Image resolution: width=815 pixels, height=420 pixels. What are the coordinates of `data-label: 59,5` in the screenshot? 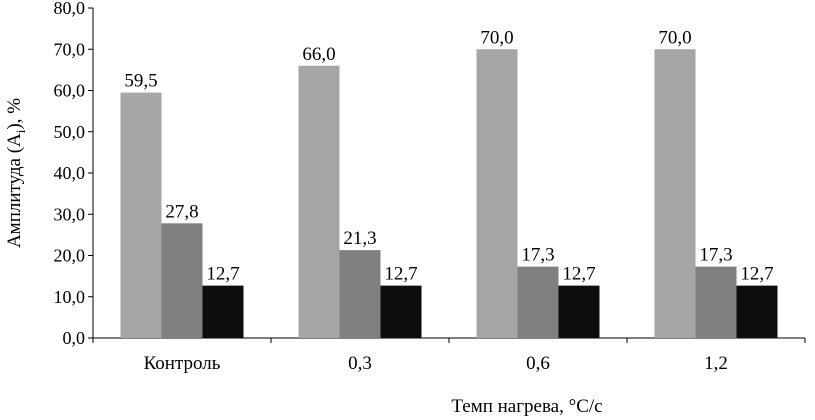 It's located at (140, 81).